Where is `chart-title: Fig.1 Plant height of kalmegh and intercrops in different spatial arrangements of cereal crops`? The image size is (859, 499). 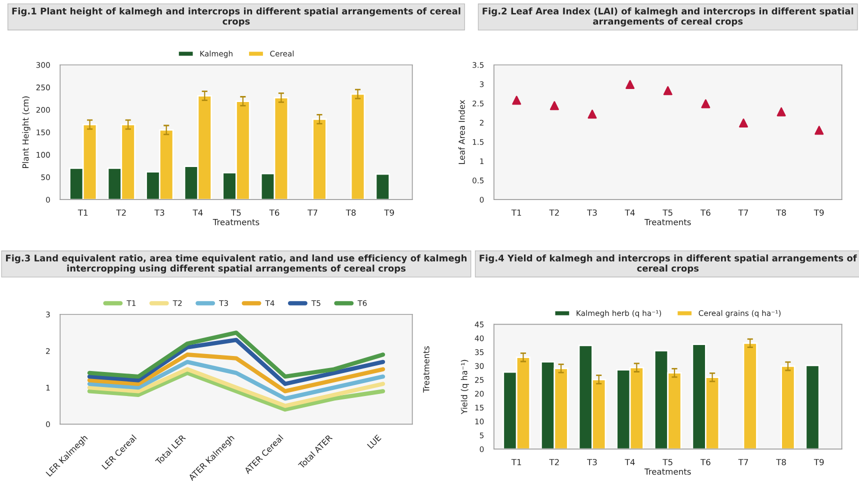 chart-title: Fig.1 Plant height of kalmegh and intercrops in different spatial arrangements of cereal crops is located at coordinates (236, 16).